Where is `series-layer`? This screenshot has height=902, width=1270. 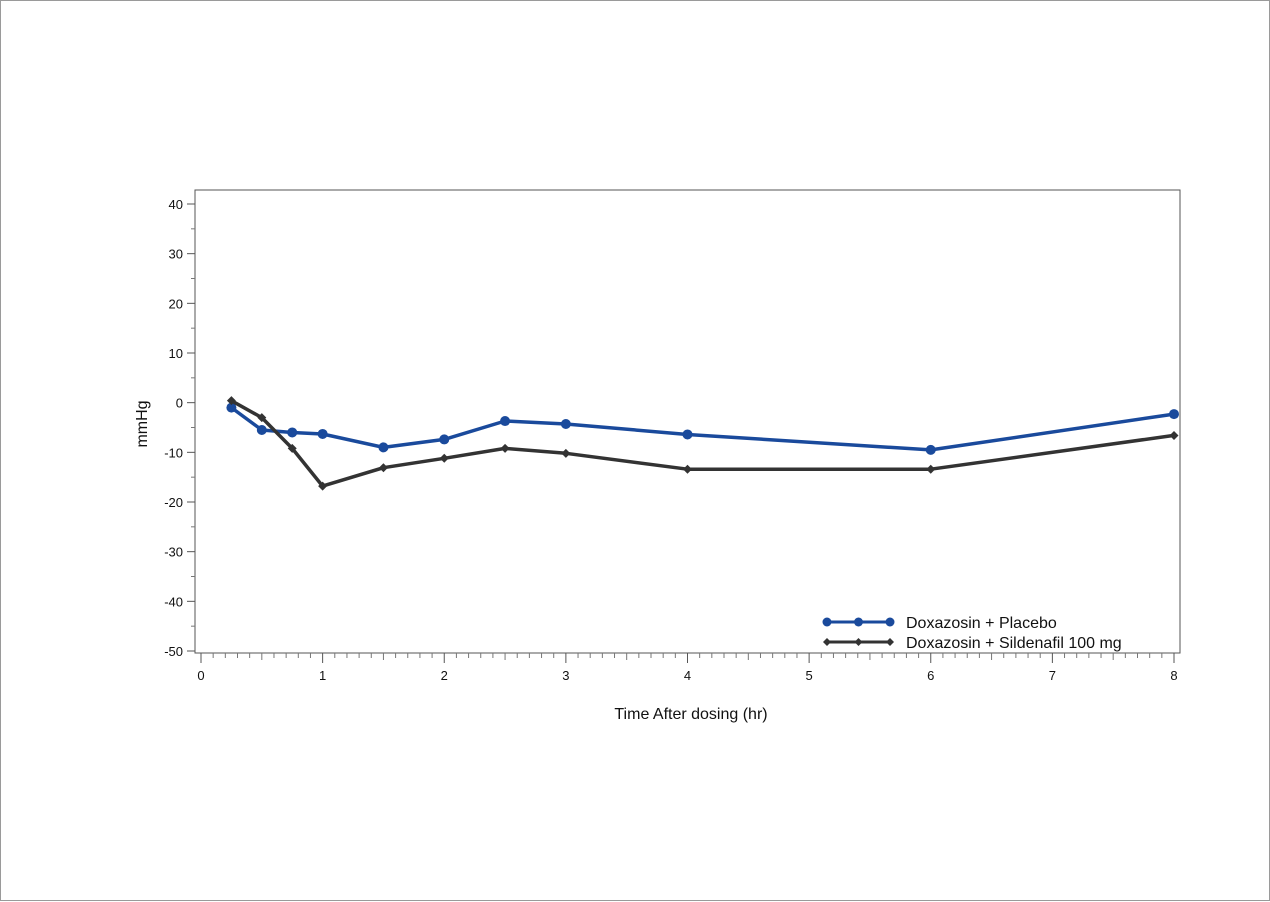 series-layer is located at coordinates (702, 443).